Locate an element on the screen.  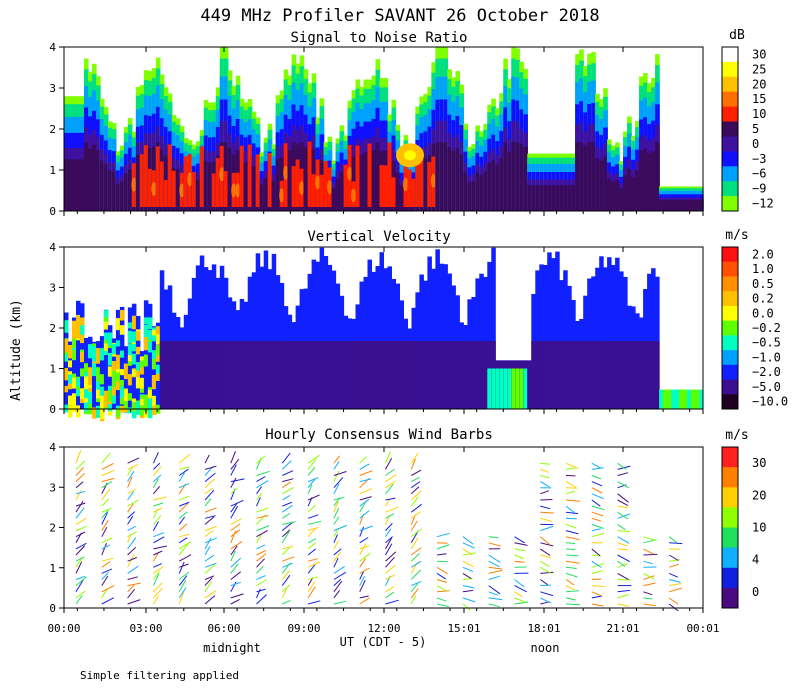
filtering-footnote: Simple filtering applied is located at coordinates (159, 675).